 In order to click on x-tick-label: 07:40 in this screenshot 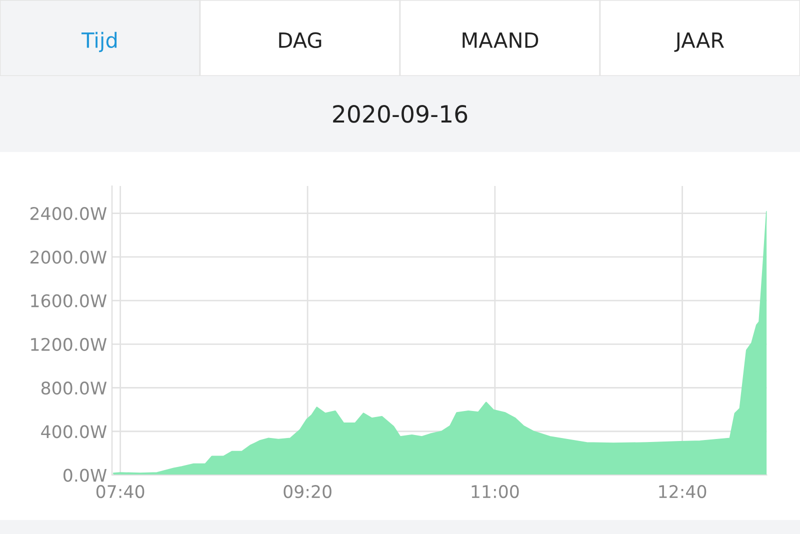, I will do `click(120, 491)`.